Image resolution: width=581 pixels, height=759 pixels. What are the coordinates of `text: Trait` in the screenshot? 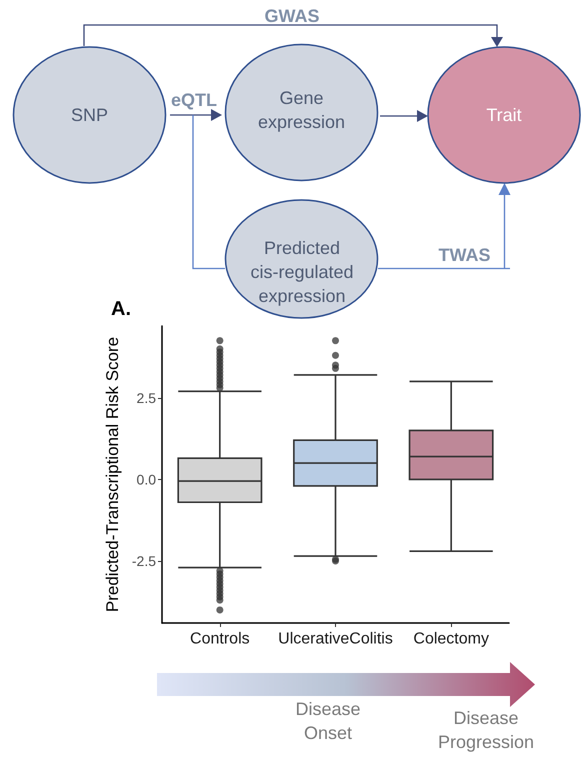 It's located at (504, 115).